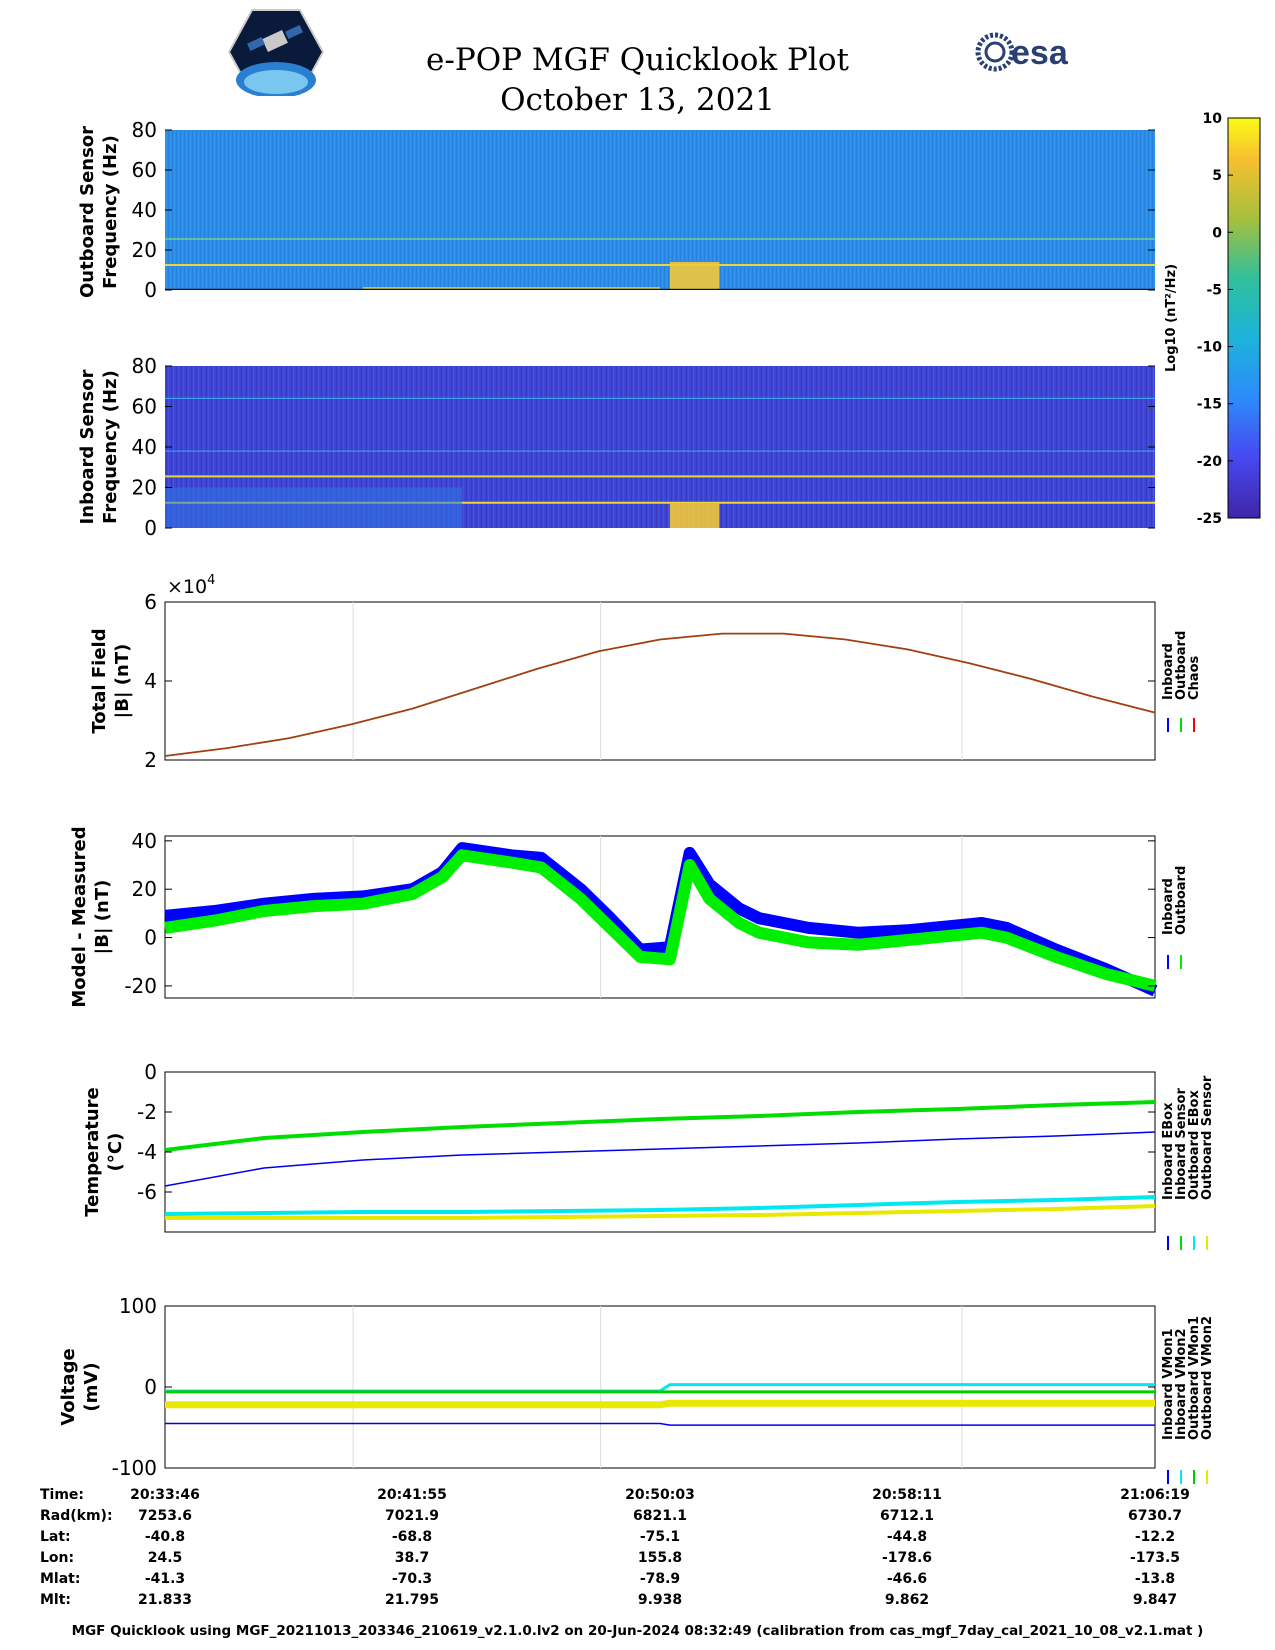  I want to click on esa-logo-text: esa, so click(1040, 53).